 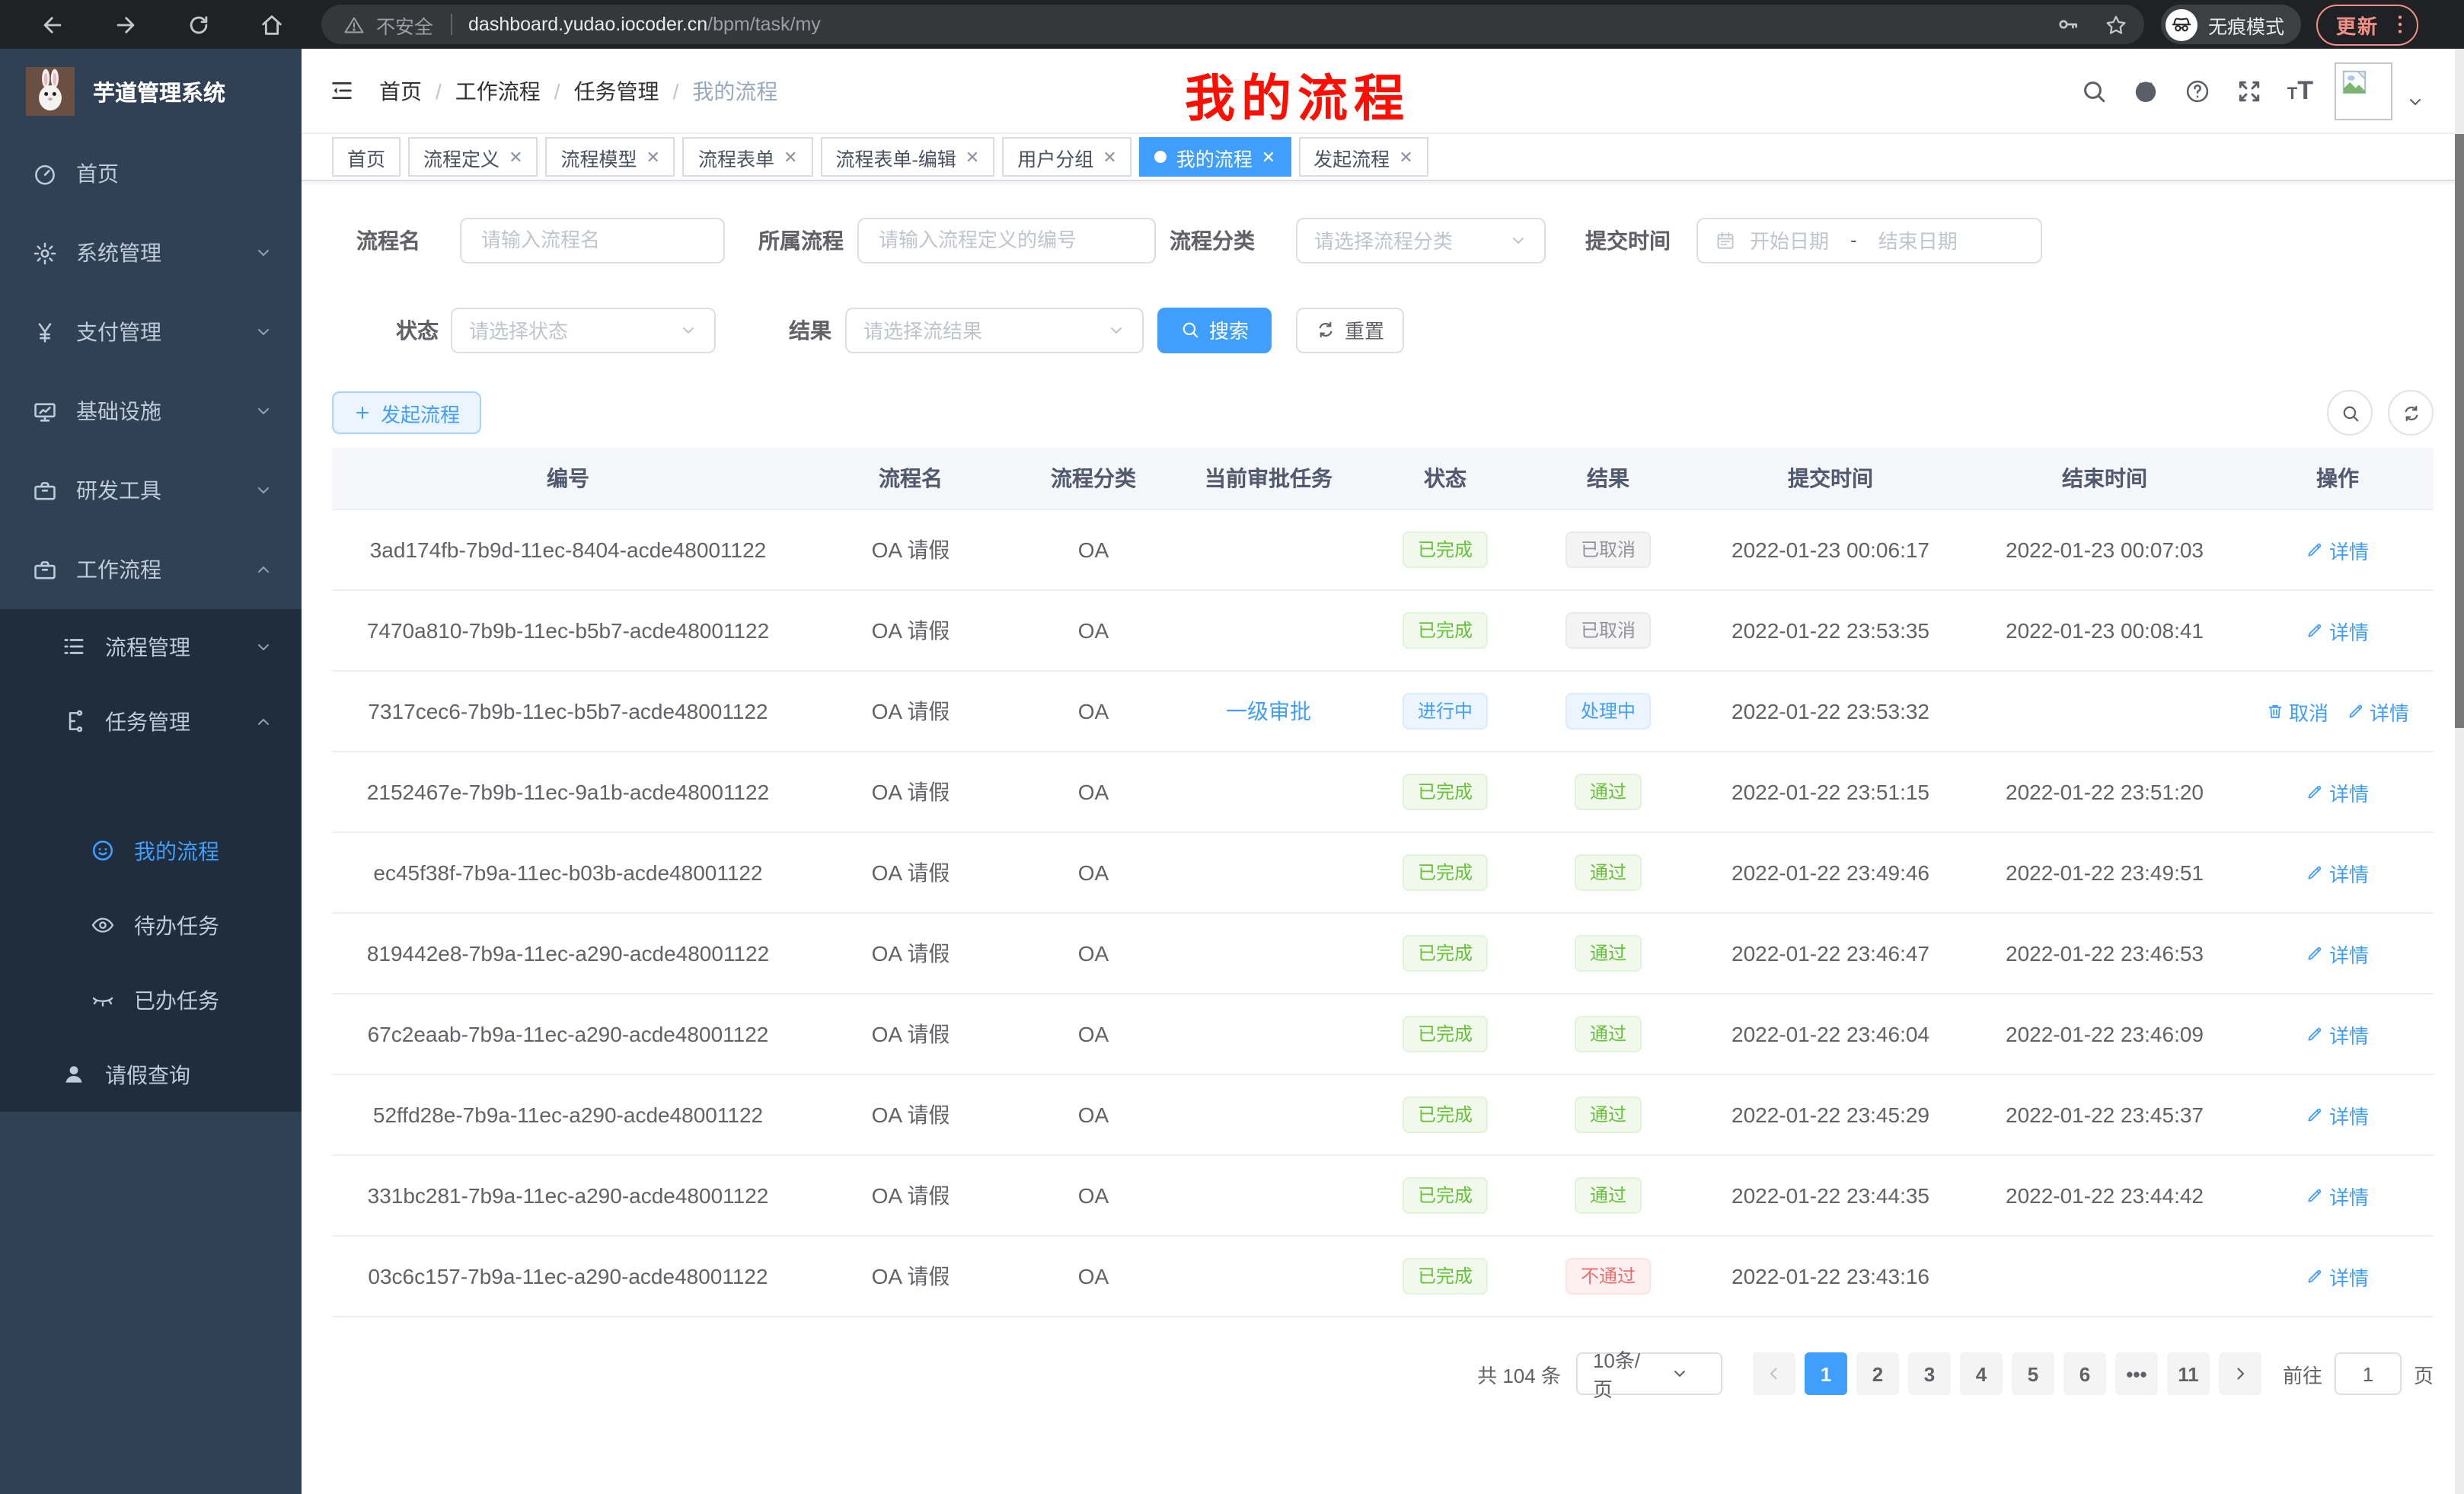 I want to click on prev-page-button, so click(x=1773, y=1373).